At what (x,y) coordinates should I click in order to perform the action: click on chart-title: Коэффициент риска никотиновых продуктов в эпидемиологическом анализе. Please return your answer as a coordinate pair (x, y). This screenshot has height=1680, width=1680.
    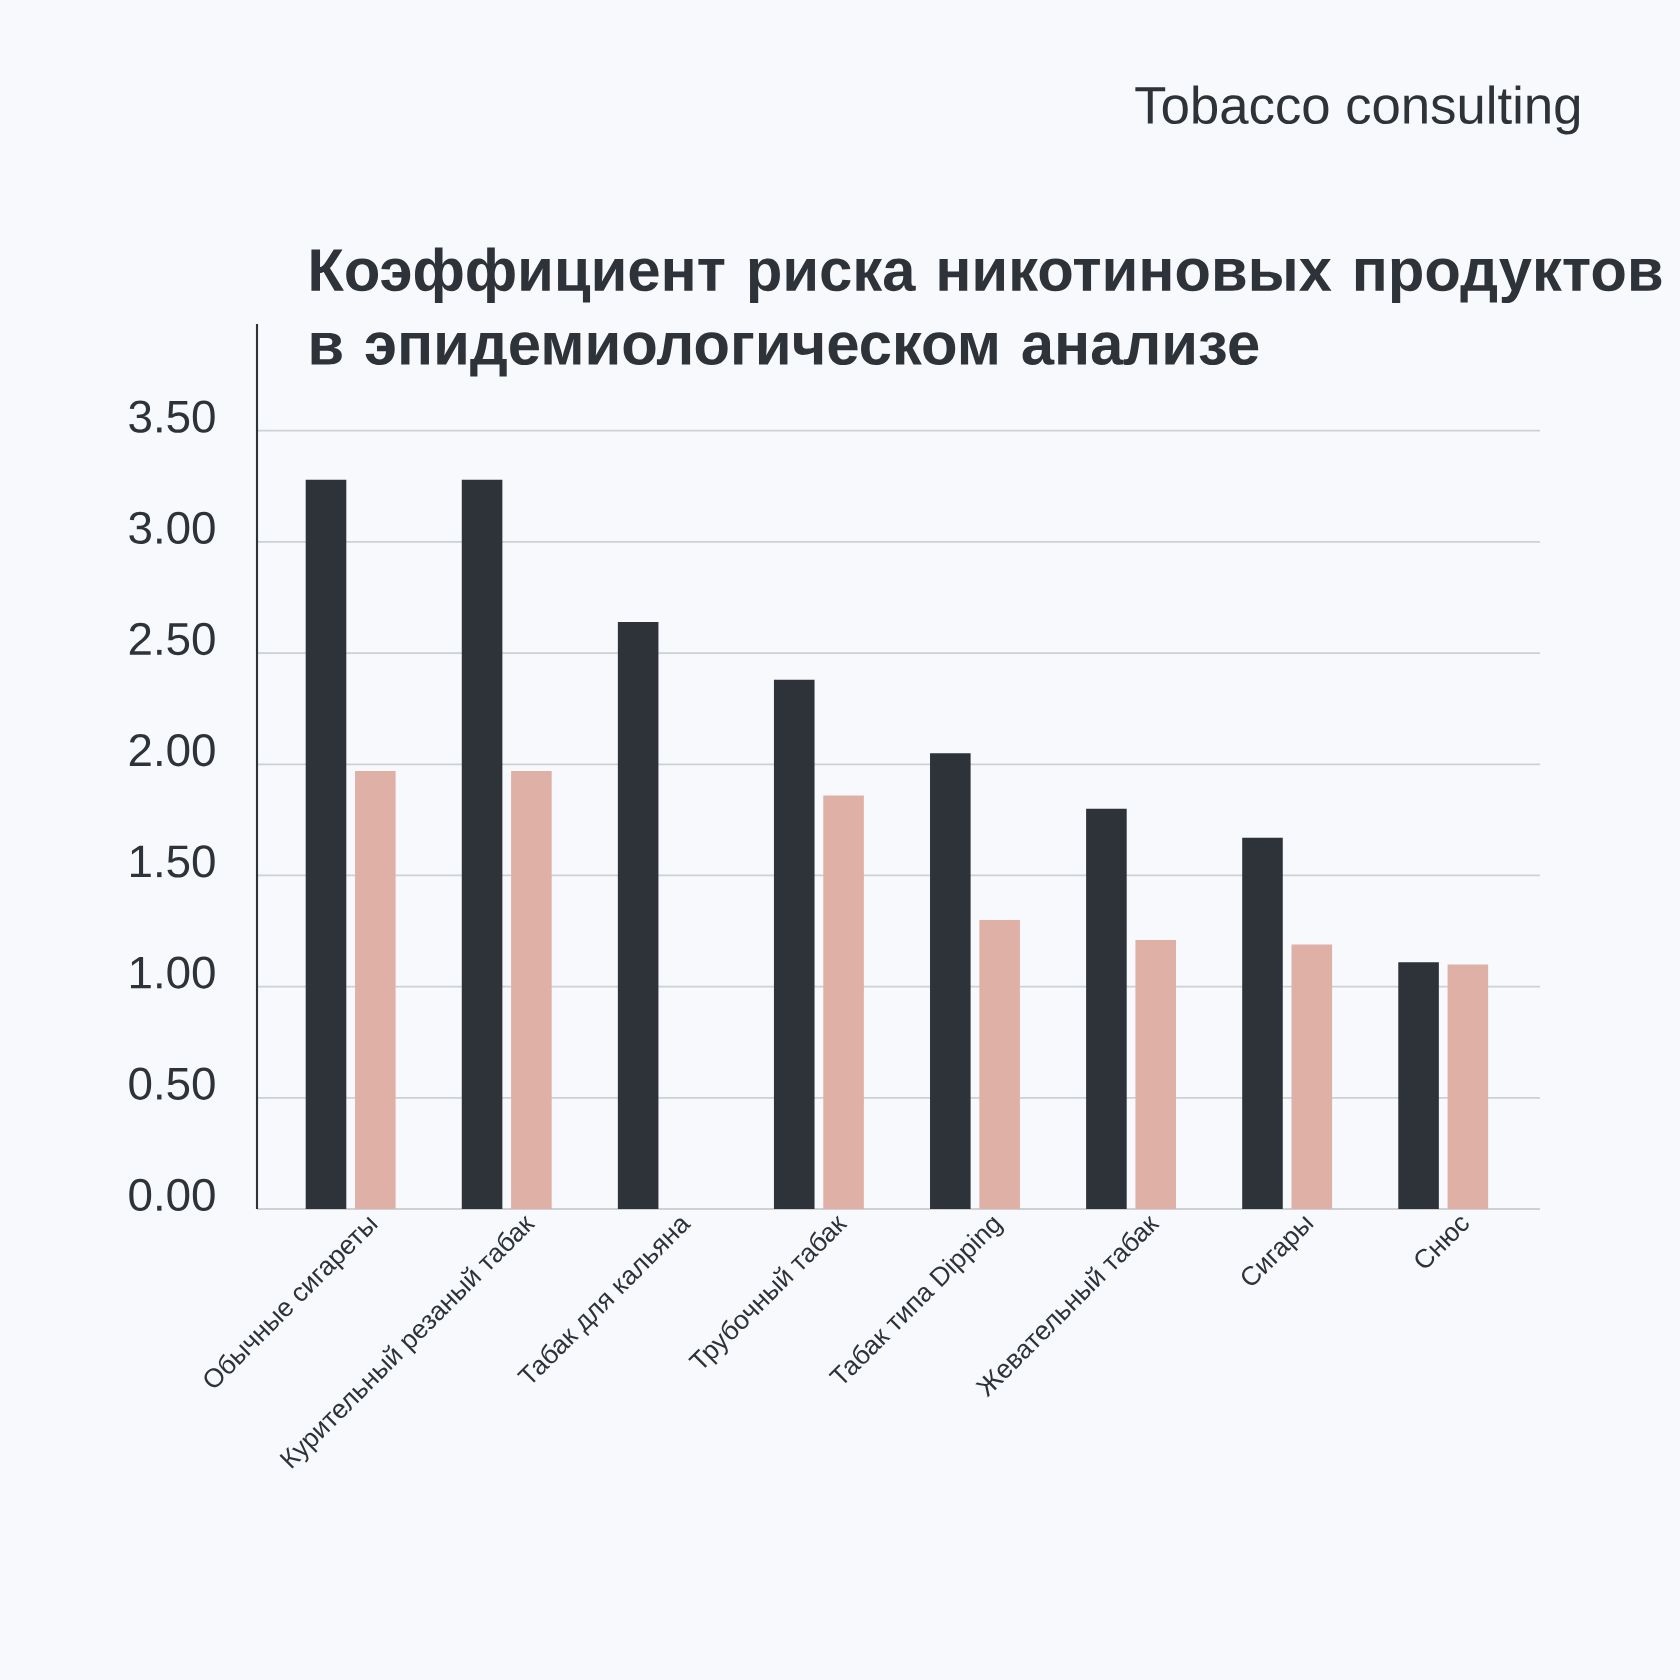
    Looking at the image, I should click on (986, 312).